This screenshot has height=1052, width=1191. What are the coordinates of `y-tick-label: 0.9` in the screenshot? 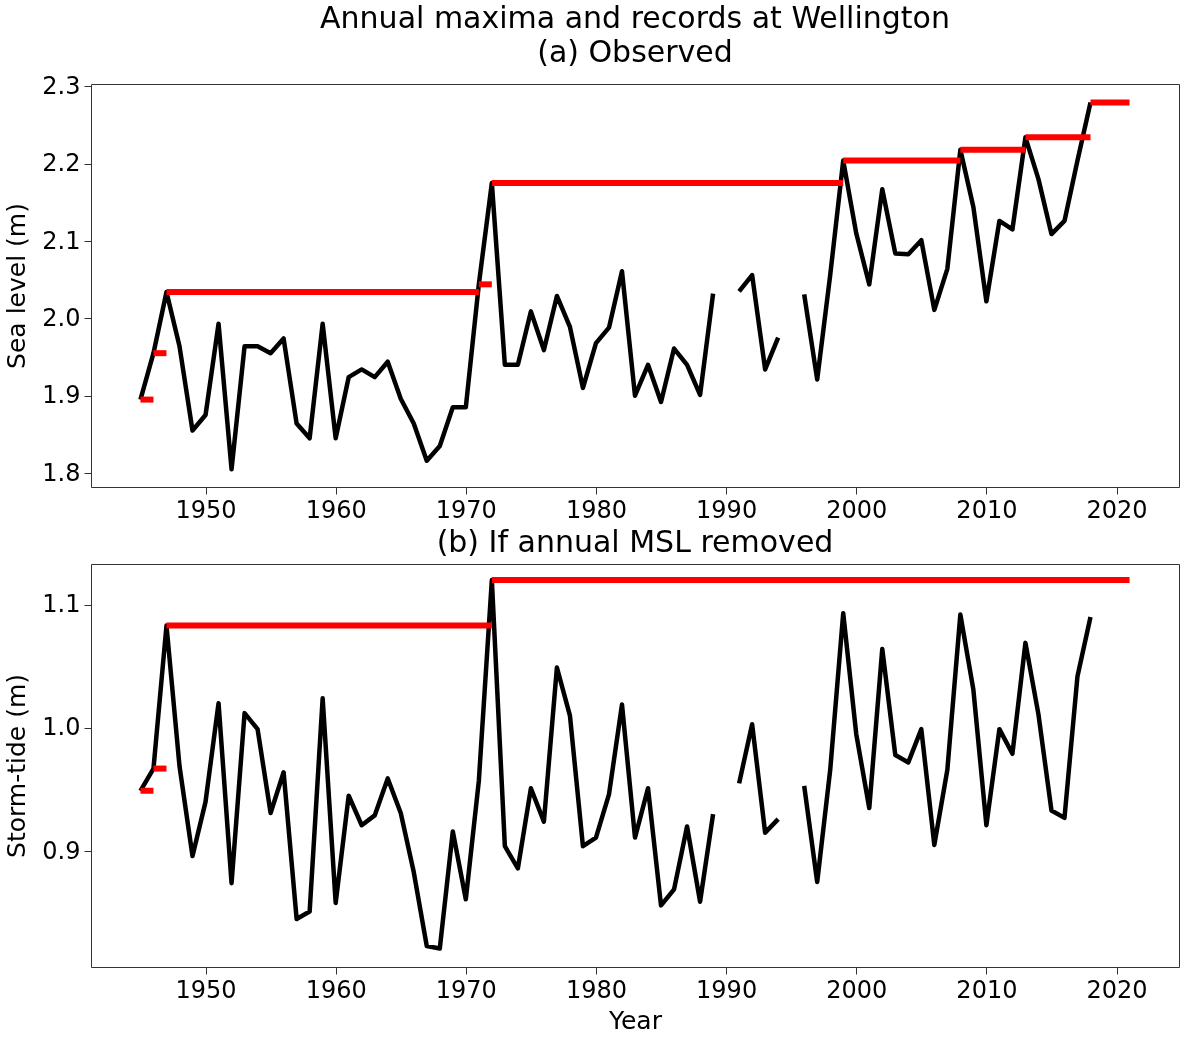 It's located at (61, 850).